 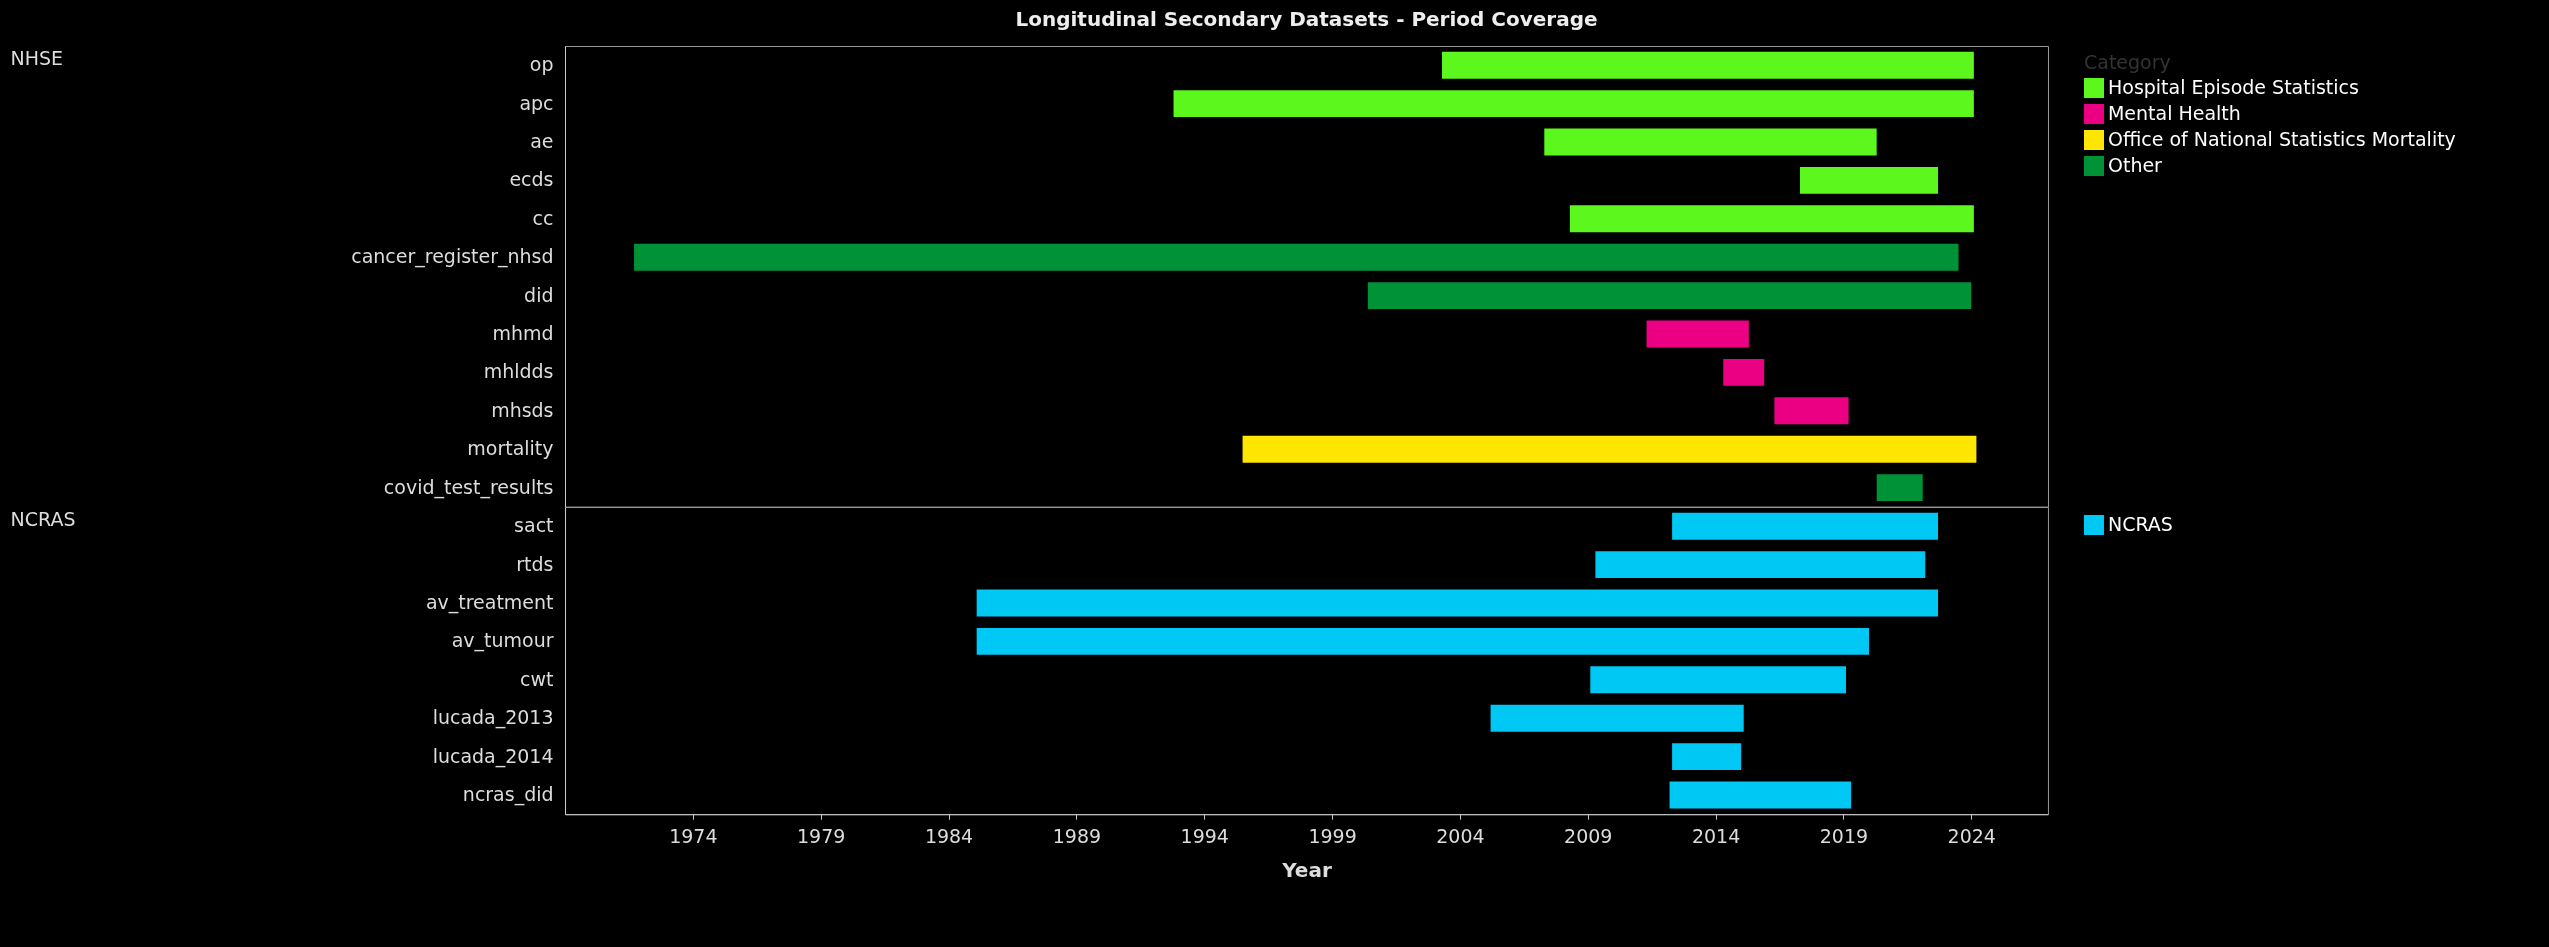 What do you see at coordinates (43, 519) in the screenshot?
I see `y-axis-title: NCRAS` at bounding box center [43, 519].